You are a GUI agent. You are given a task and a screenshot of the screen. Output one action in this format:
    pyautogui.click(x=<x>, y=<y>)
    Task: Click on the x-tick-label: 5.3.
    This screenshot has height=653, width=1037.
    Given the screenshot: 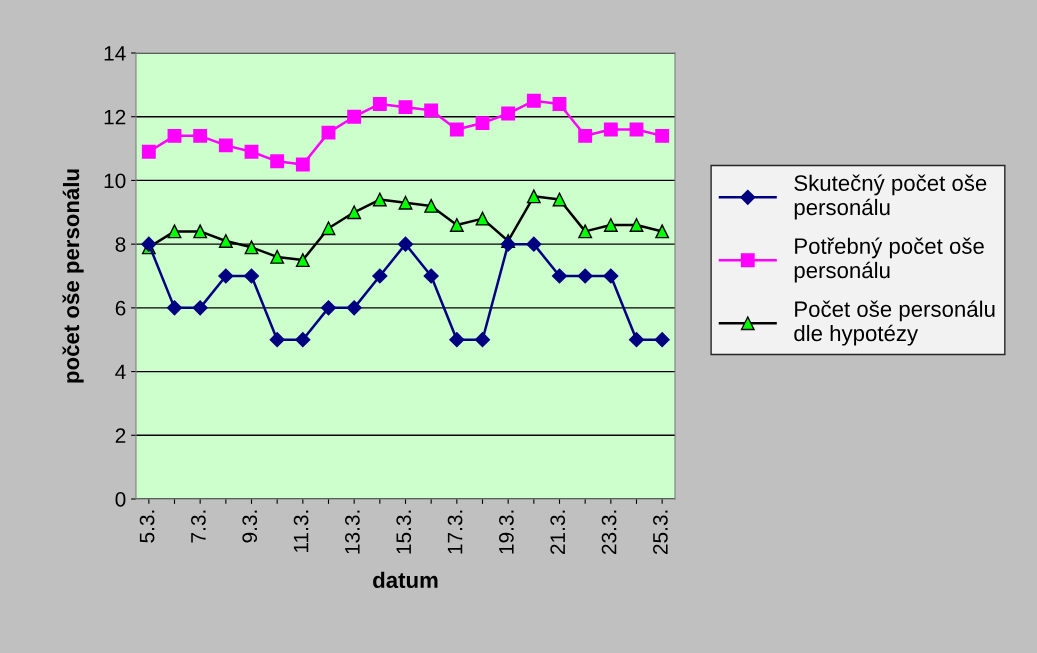 What is the action you would take?
    pyautogui.click(x=147, y=526)
    